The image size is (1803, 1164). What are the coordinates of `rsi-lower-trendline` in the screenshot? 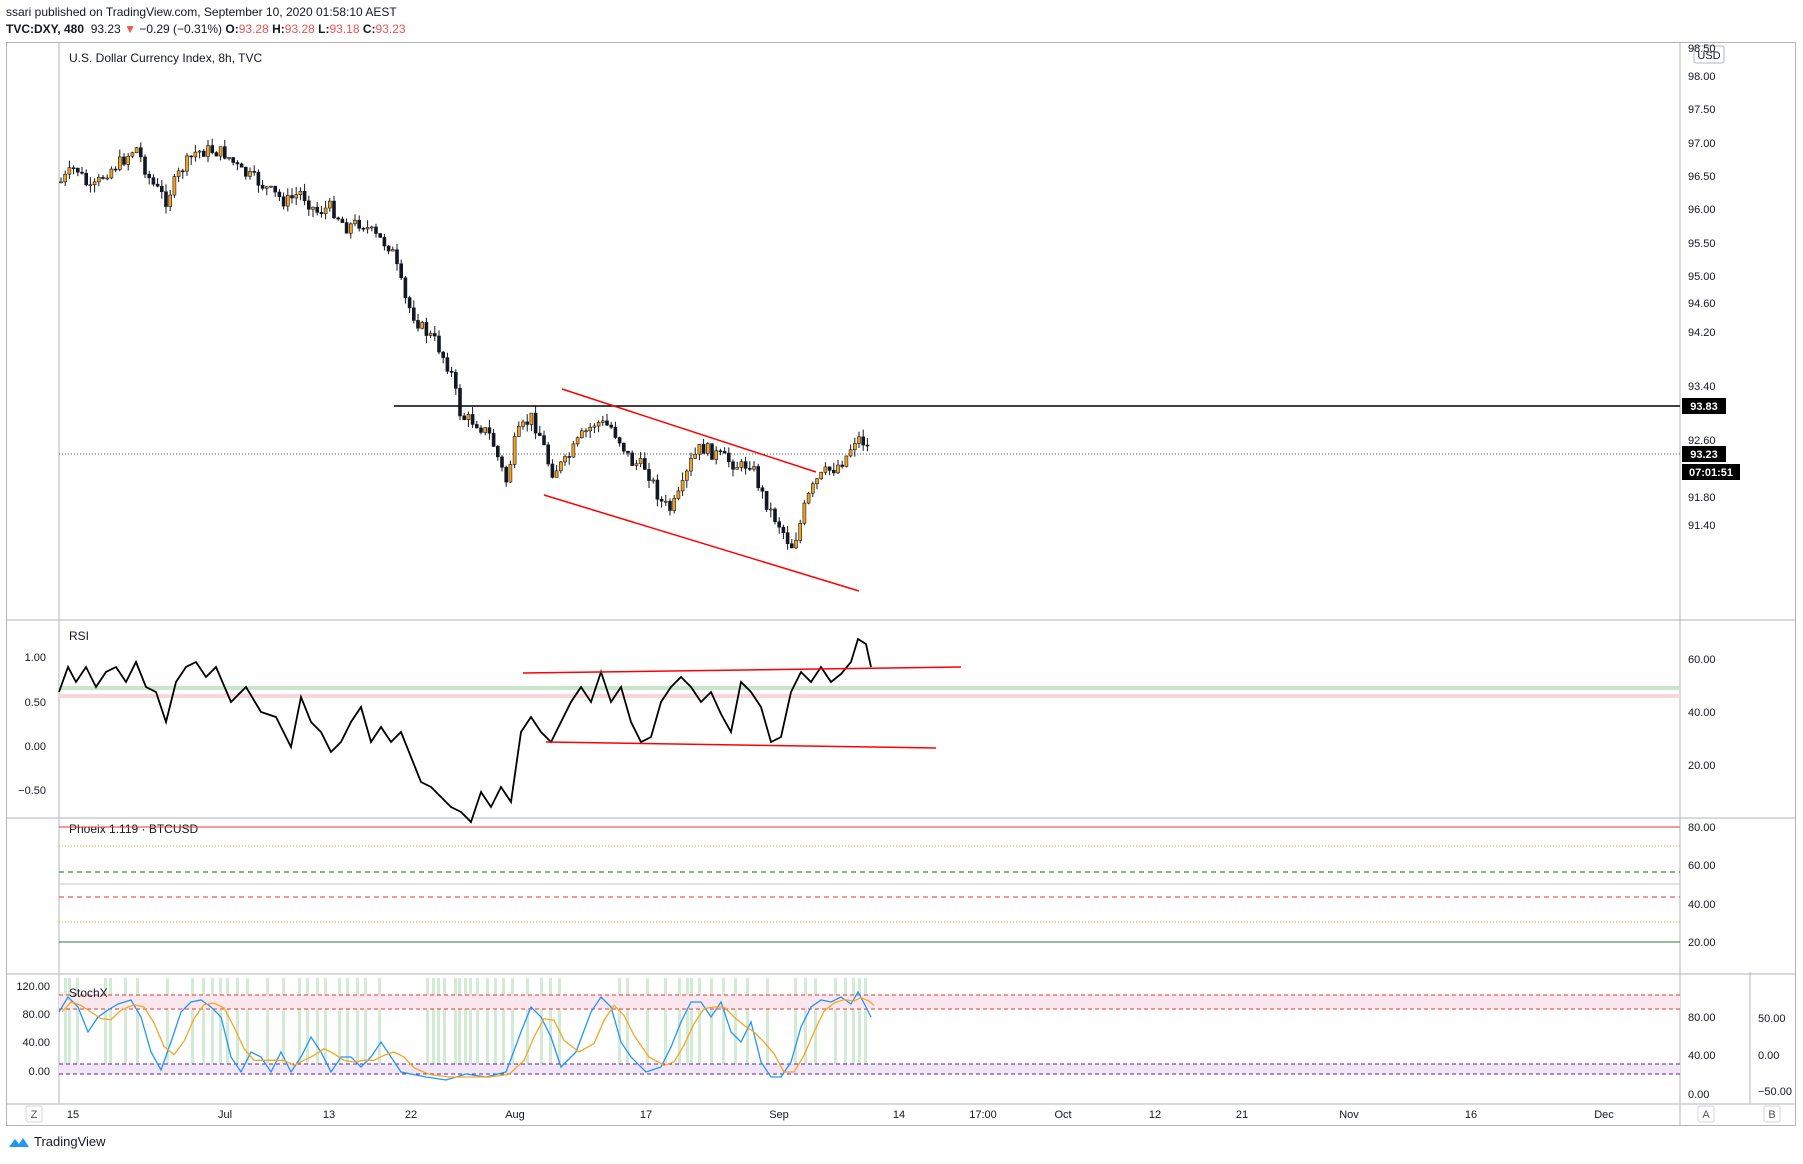 It's located at (741, 745).